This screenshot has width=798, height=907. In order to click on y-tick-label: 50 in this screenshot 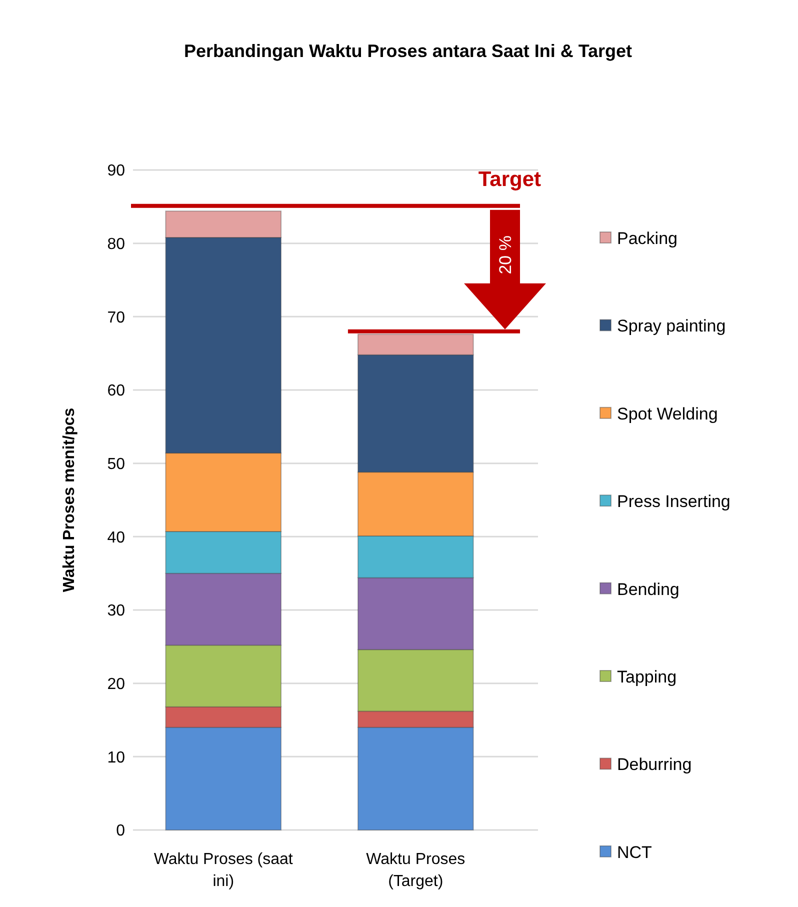, I will do `click(116, 464)`.